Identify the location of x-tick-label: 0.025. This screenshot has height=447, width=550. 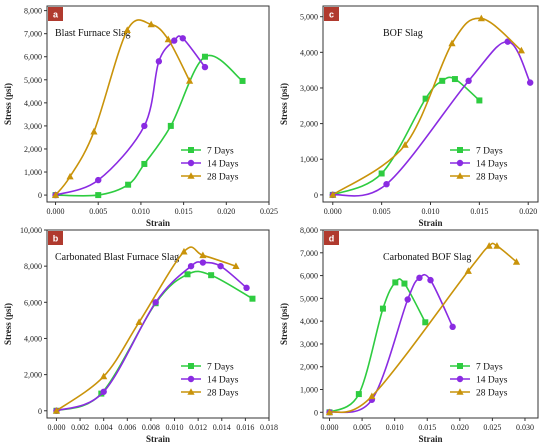
(492, 427).